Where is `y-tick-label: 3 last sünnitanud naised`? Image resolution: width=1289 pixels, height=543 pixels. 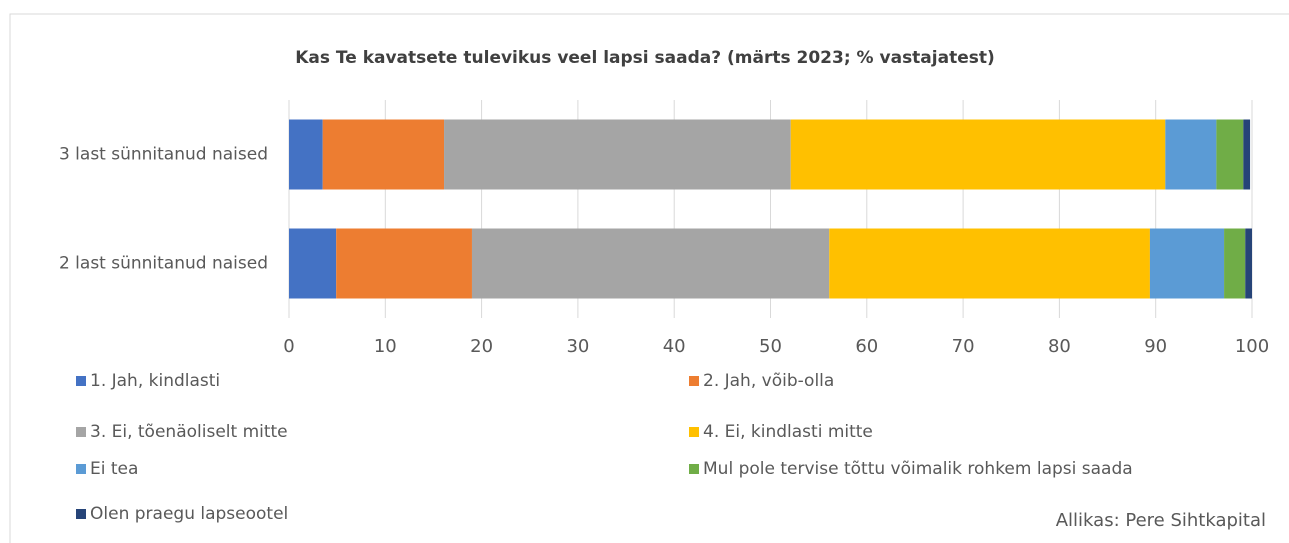
y-tick-label: 3 last sünnitanud naised is located at coordinates (163, 155).